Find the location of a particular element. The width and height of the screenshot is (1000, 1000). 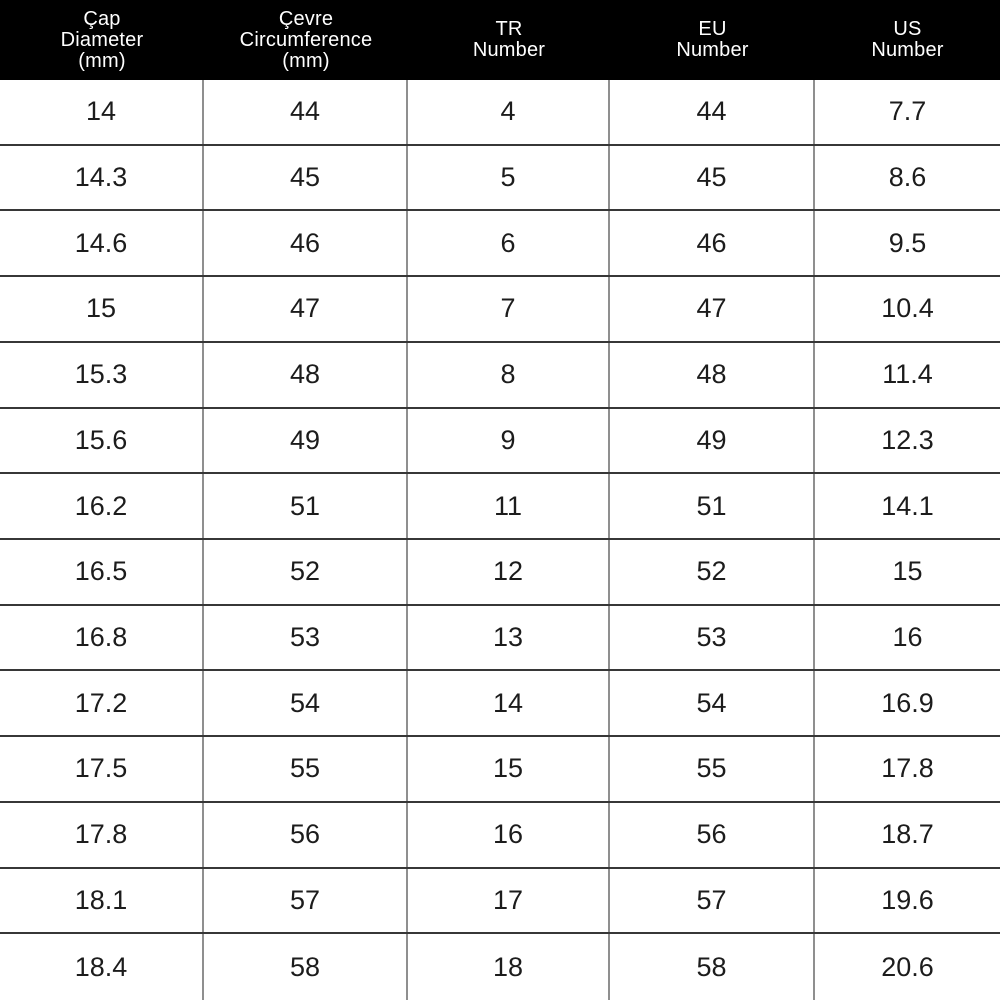

cell-circumference: 51 is located at coordinates (306, 506).